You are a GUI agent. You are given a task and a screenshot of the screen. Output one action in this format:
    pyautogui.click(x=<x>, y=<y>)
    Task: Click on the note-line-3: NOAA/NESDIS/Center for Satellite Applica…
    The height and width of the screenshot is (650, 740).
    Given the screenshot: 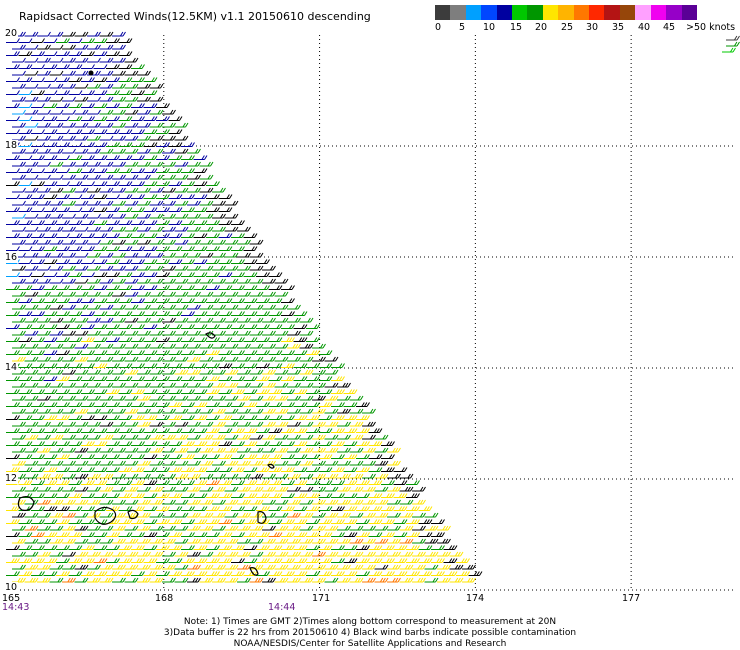 What is the action you would take?
    pyautogui.click(x=370, y=644)
    